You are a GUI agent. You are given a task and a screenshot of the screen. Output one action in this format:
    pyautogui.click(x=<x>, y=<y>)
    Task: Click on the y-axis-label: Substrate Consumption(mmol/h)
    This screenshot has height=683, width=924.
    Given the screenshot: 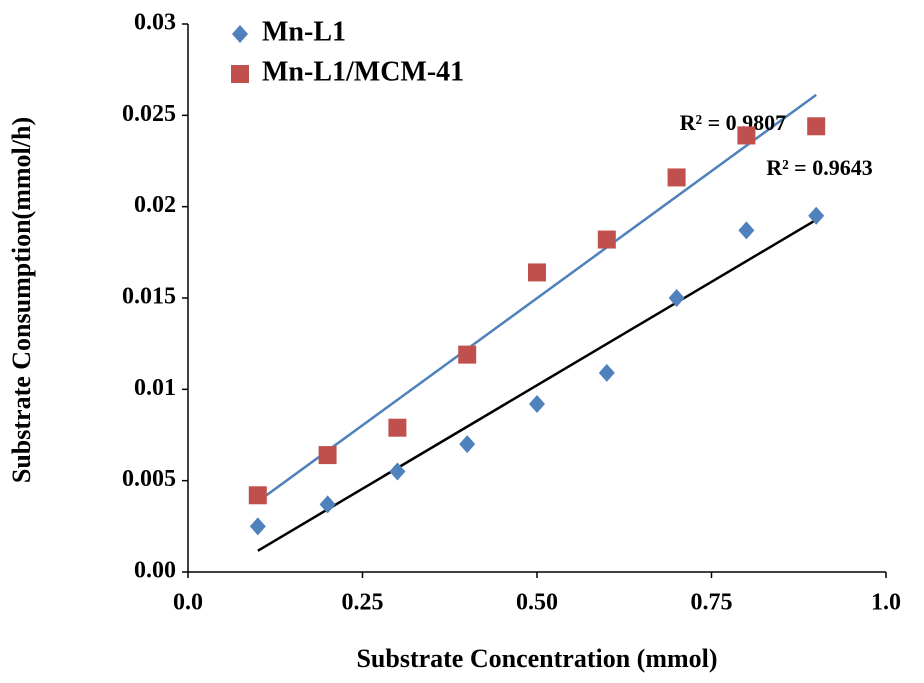 What is the action you would take?
    pyautogui.click(x=21, y=300)
    